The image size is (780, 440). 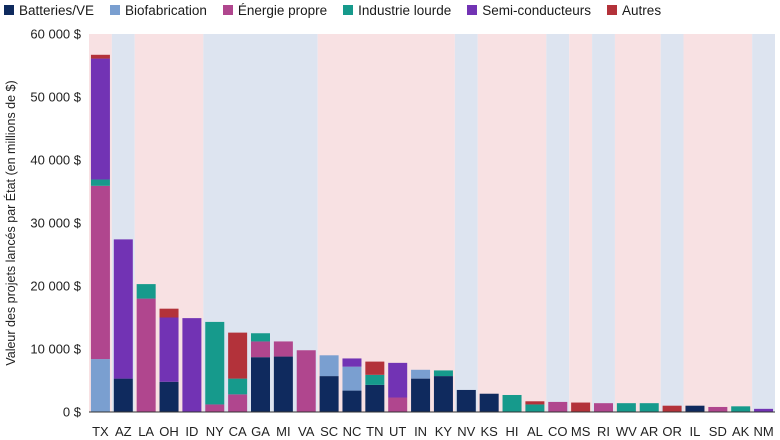 What do you see at coordinates (612, 10) in the screenshot?
I see `legend-swatch-autres` at bounding box center [612, 10].